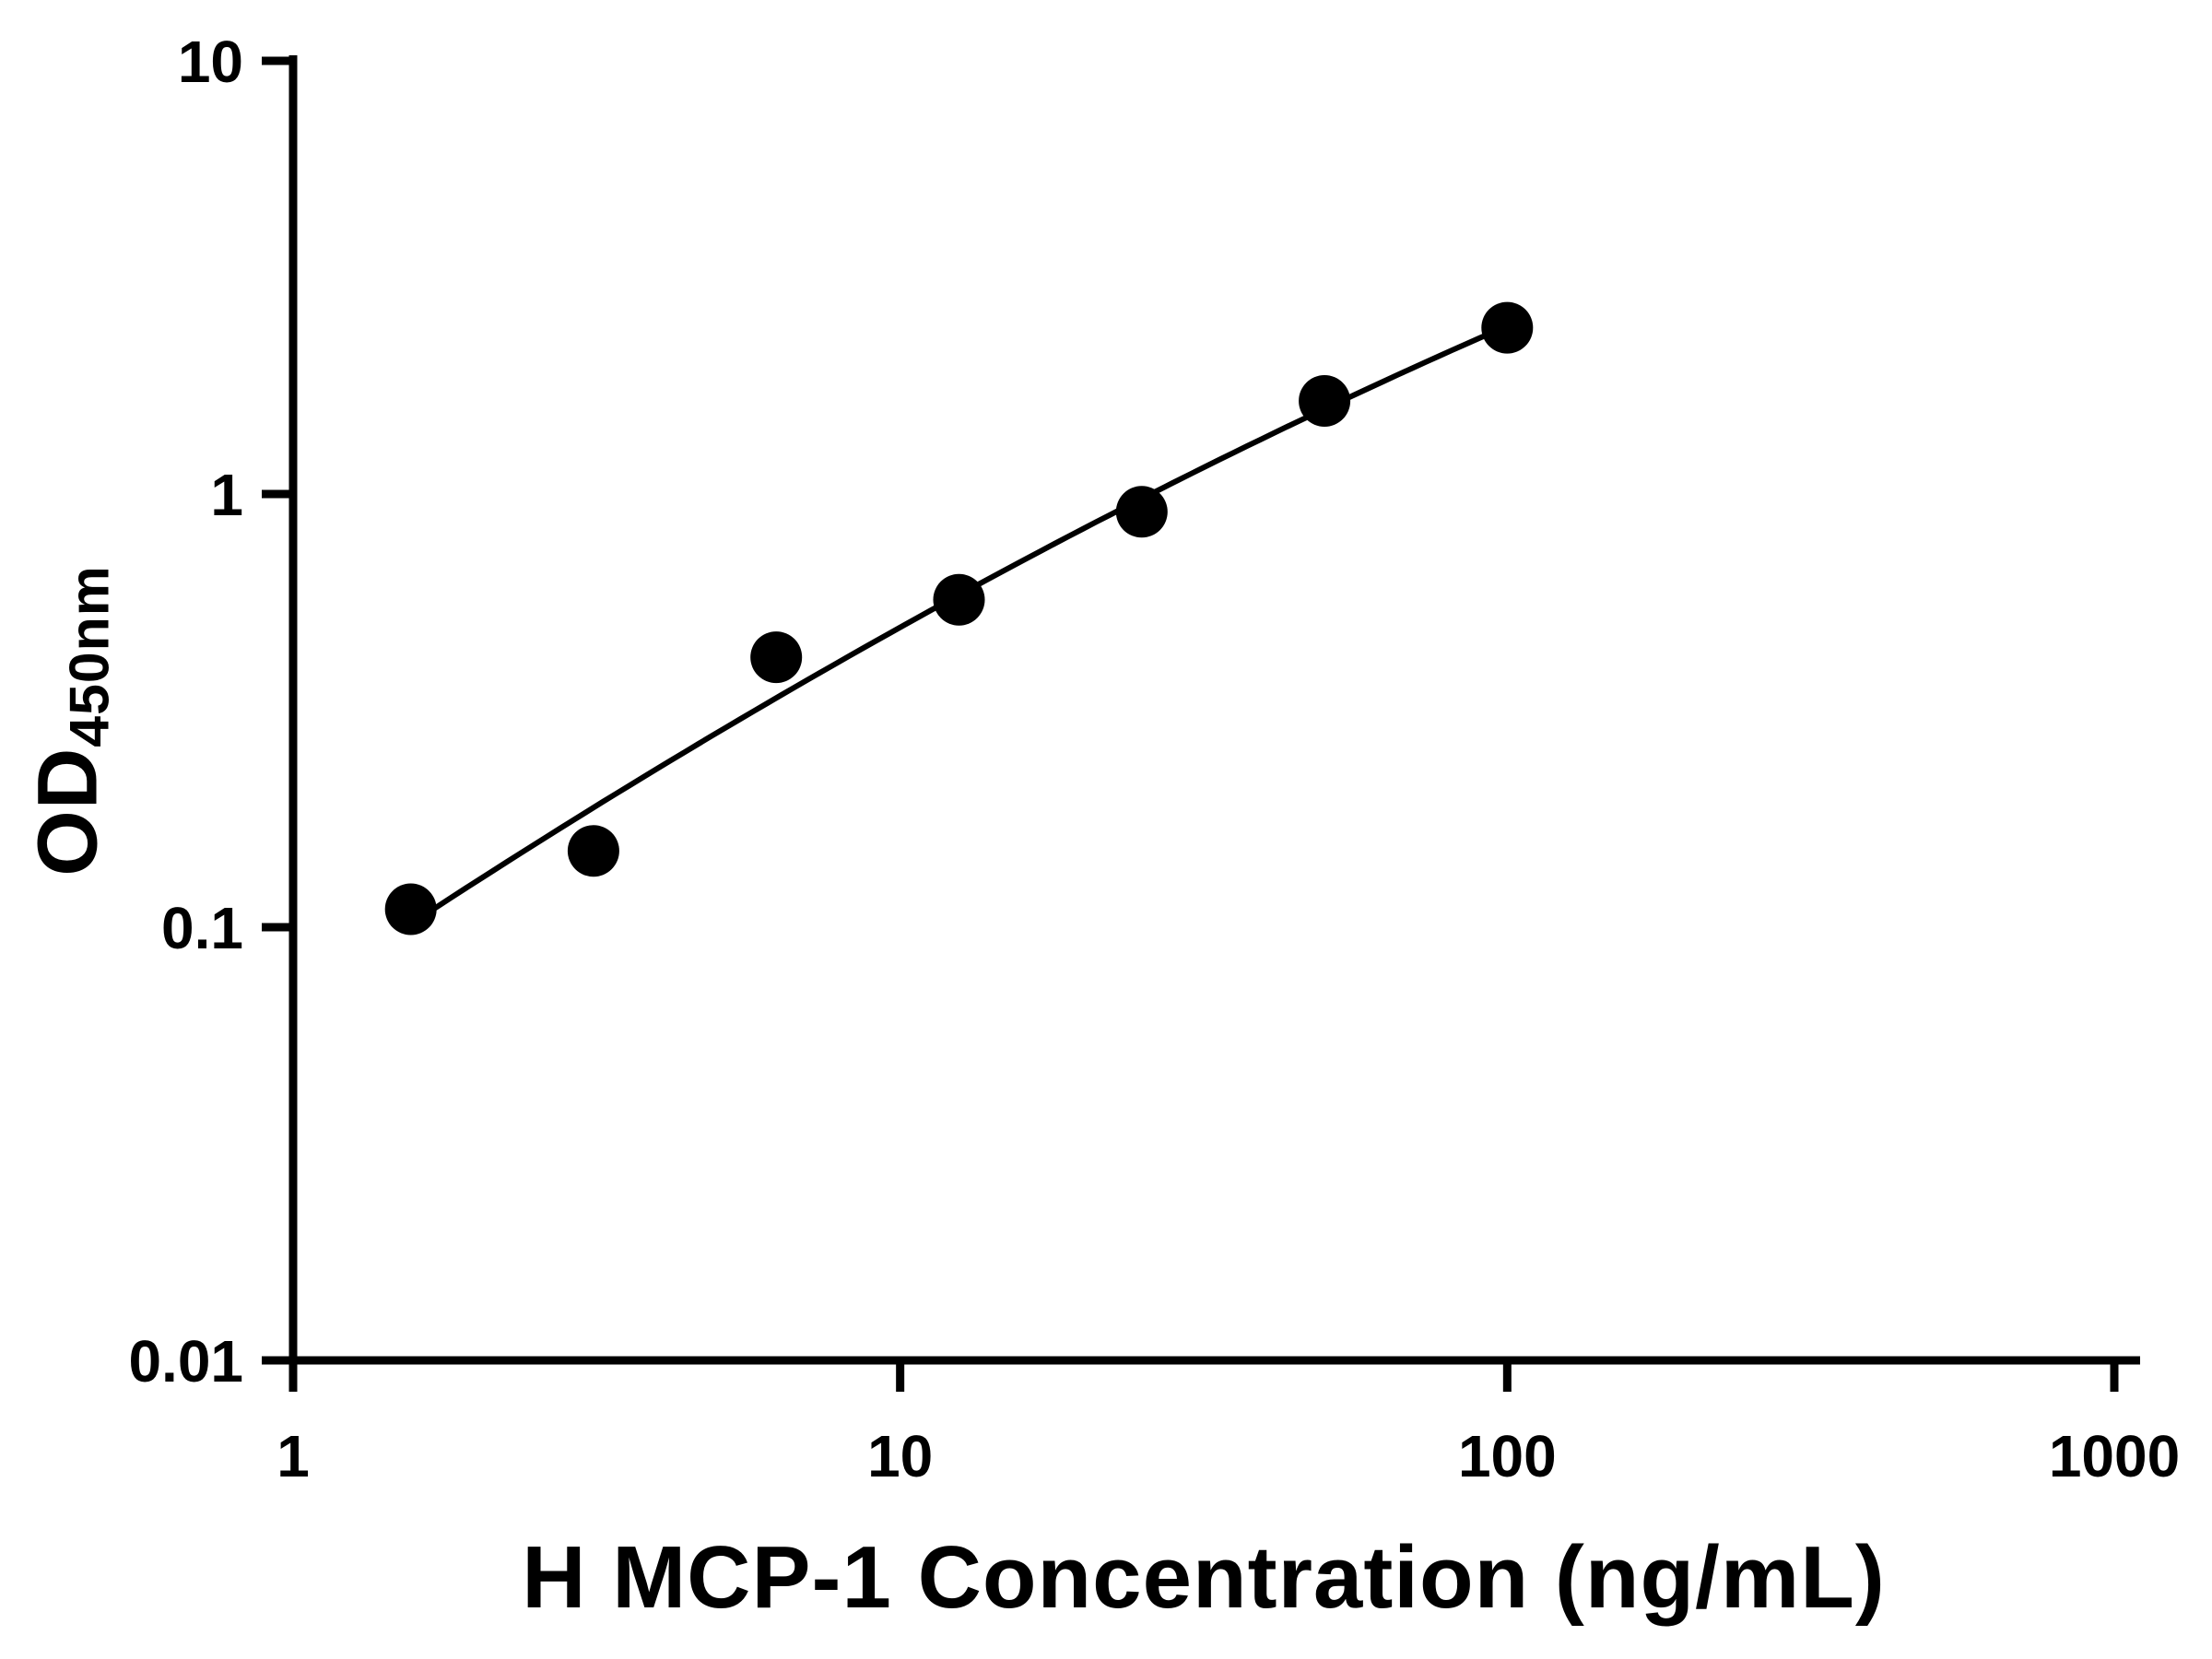  Describe the element at coordinates (226, 495) in the screenshot. I see `y-tick-label: 1` at that location.